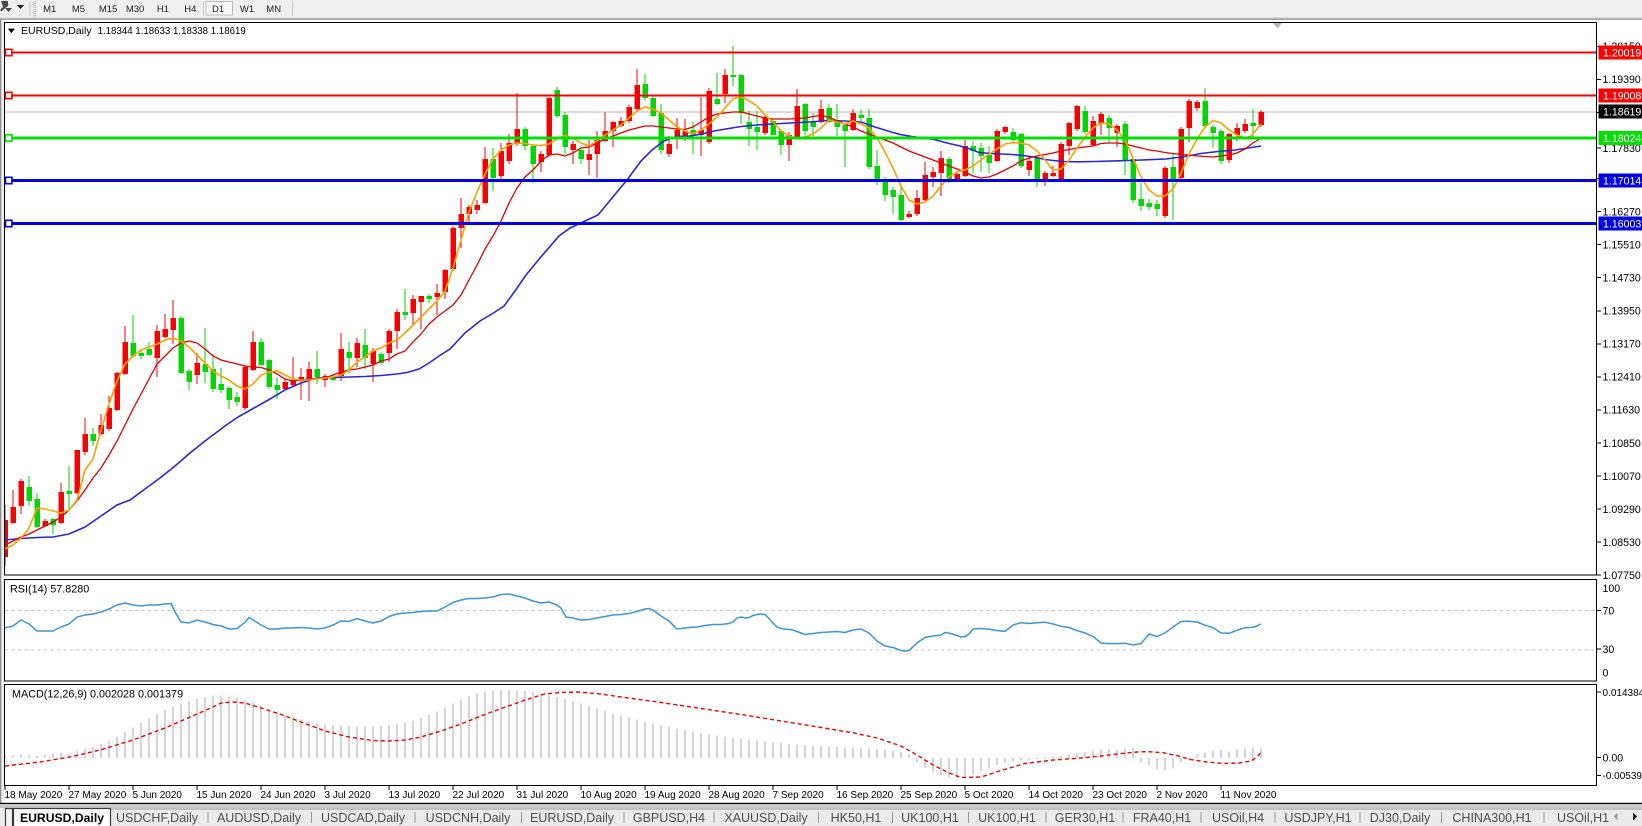  What do you see at coordinates (1622, 53) in the screenshot?
I see `svg-text: 1.20019` at bounding box center [1622, 53].